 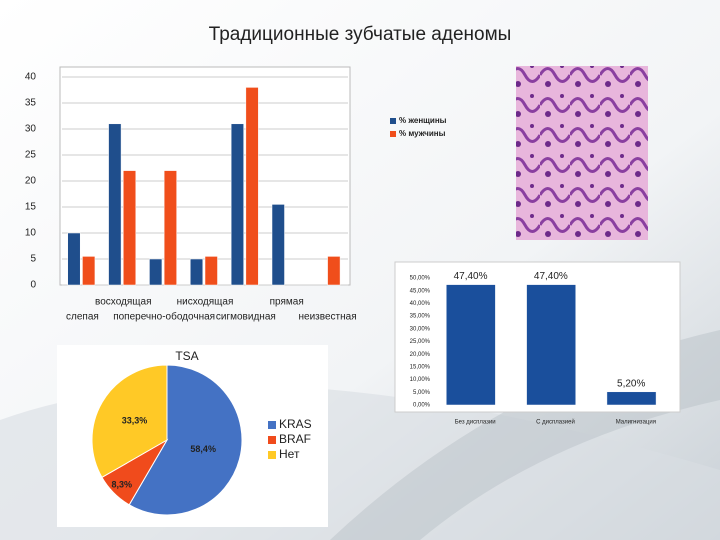 What do you see at coordinates (31, 103) in the screenshot?
I see `y-tick-label: 35` at bounding box center [31, 103].